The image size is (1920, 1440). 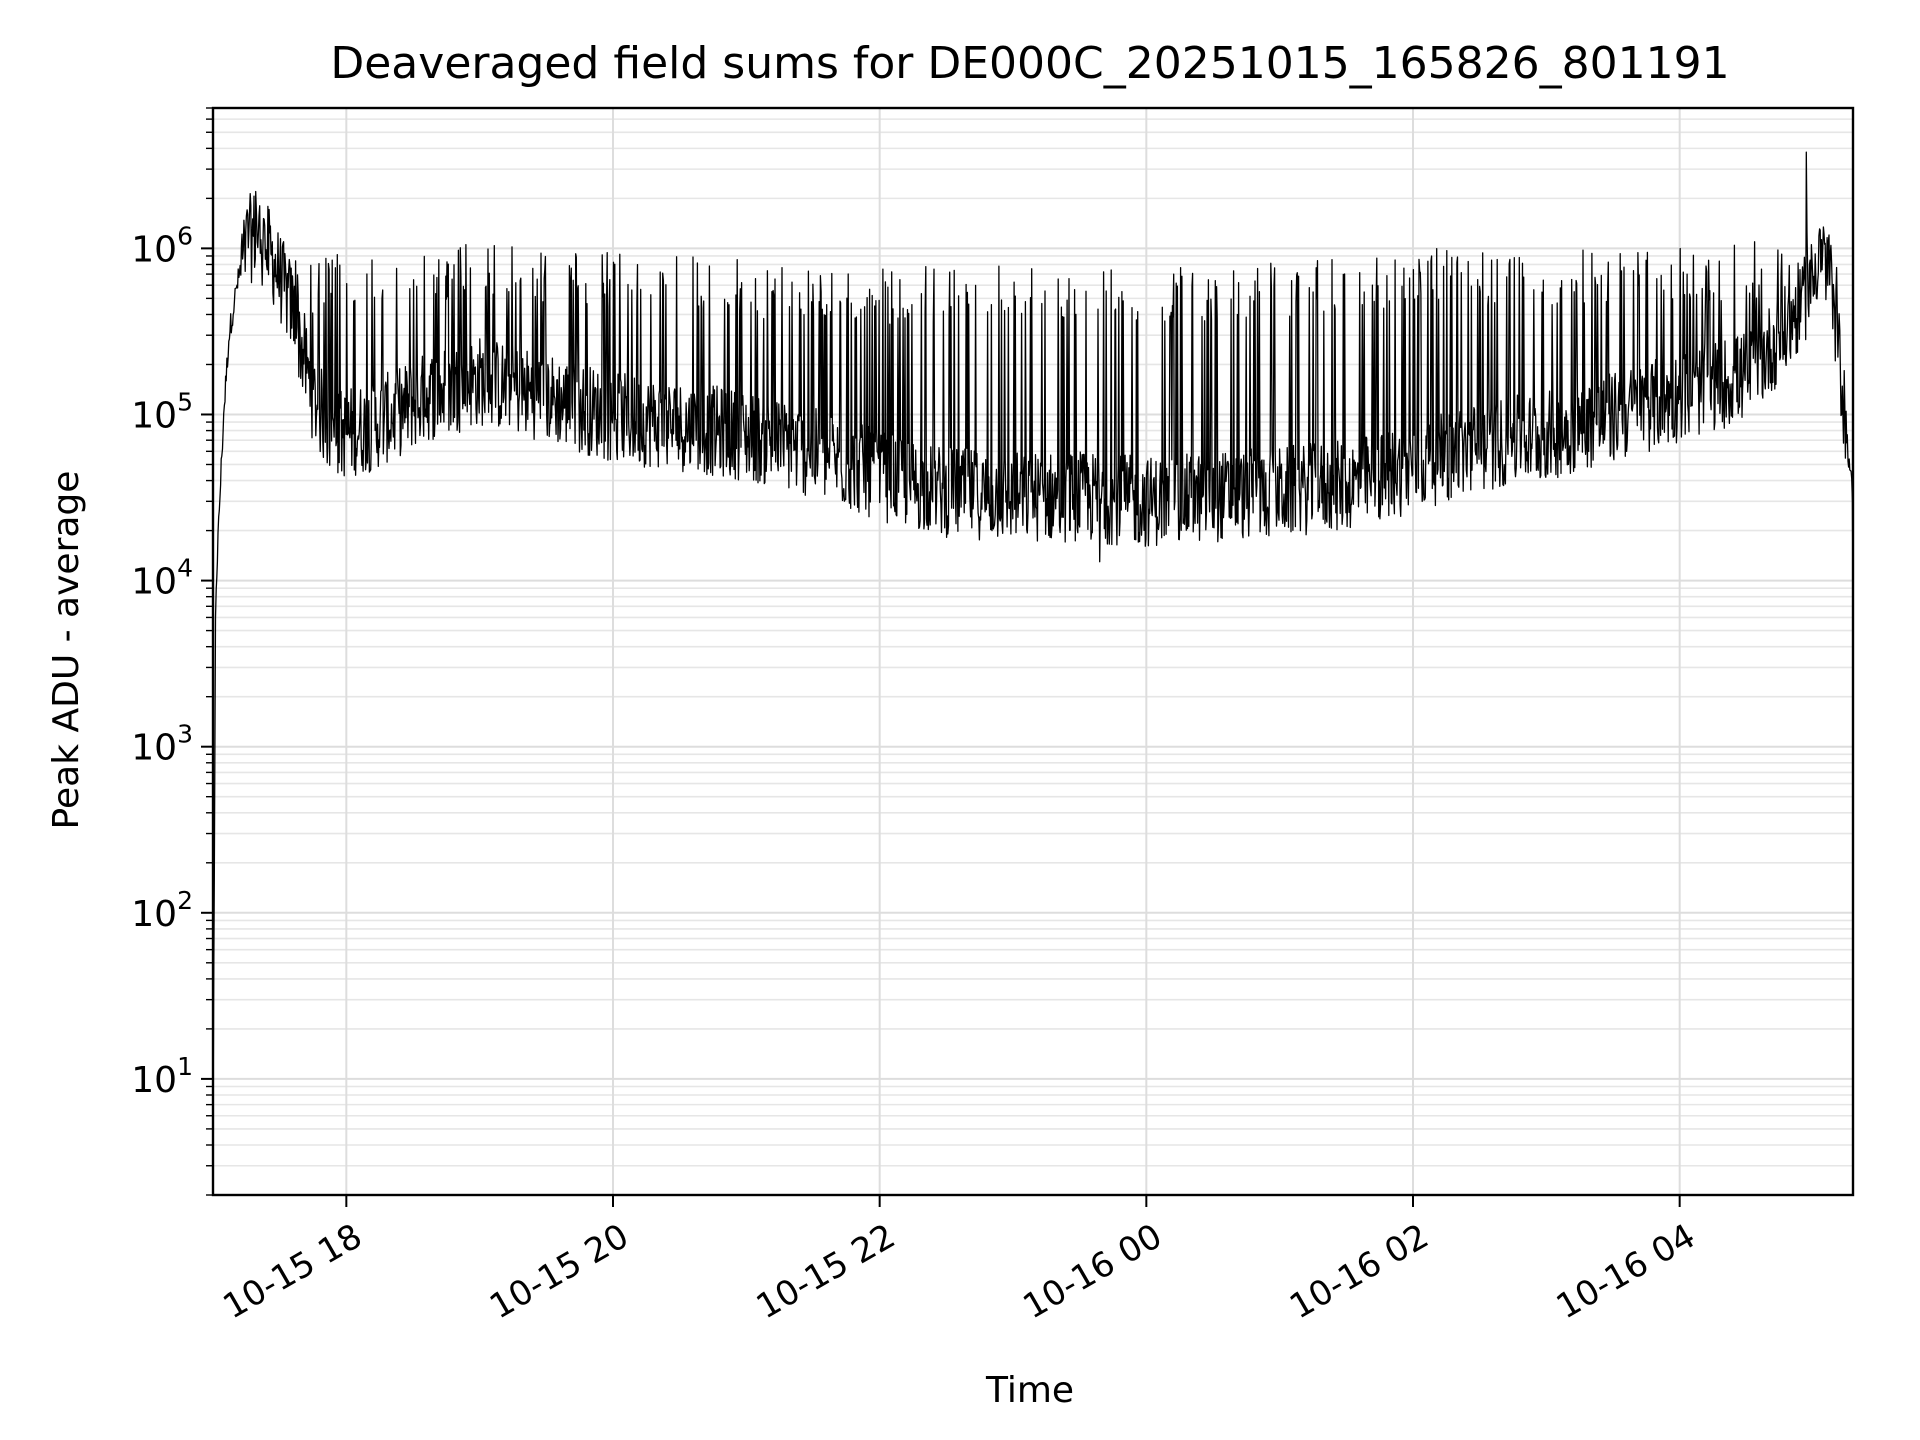 I want to click on y-tick-label: 105, so click(x=162, y=411).